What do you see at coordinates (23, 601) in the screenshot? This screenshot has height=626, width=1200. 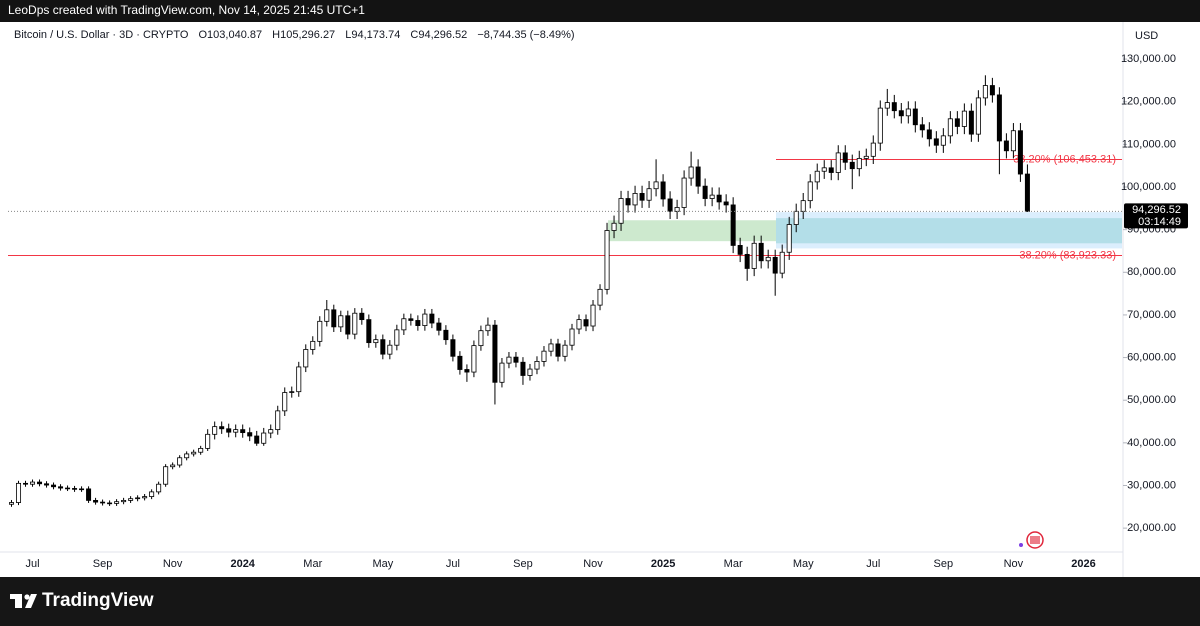 I see `brand-logo` at bounding box center [23, 601].